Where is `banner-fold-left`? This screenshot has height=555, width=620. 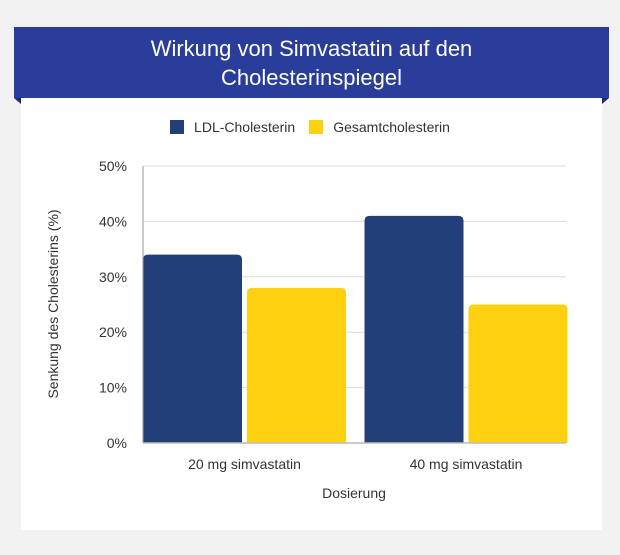 banner-fold-left is located at coordinates (17, 101).